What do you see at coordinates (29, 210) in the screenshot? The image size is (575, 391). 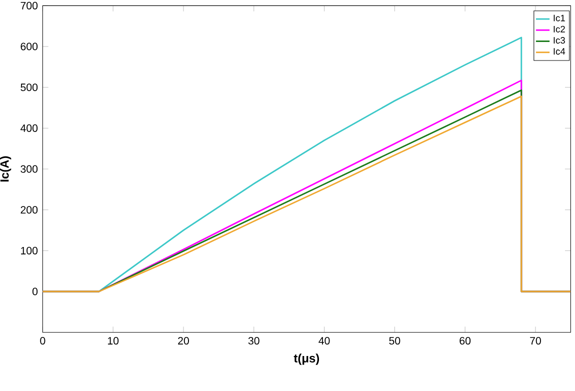 I see `y-tick-label: 200` at bounding box center [29, 210].